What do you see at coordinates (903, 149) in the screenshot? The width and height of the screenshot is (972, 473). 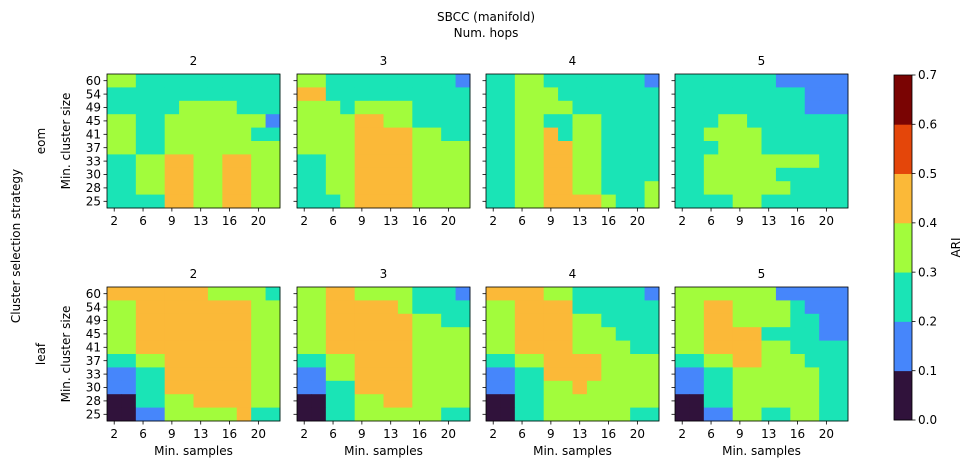 I see `colorbar-segment` at bounding box center [903, 149].